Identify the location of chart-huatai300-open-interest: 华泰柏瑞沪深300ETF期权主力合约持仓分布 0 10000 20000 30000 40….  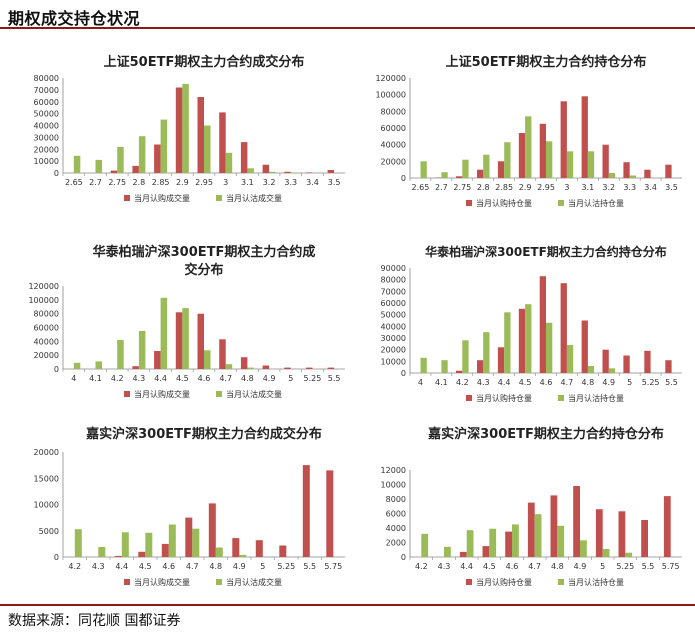
(522, 327).